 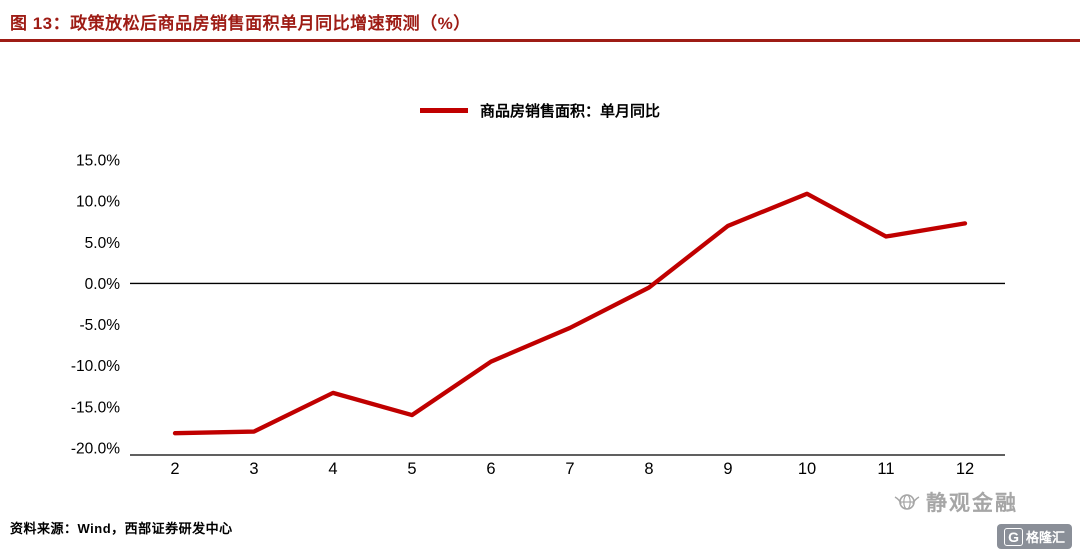 I want to click on gelonghui-logo-text: 格隆汇, so click(x=1045, y=537).